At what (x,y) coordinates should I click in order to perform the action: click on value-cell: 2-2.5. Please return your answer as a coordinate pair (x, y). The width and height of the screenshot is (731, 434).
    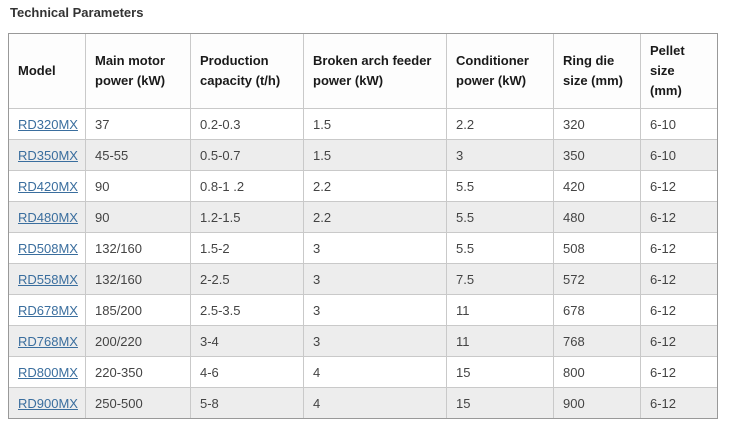
    Looking at the image, I should click on (247, 279).